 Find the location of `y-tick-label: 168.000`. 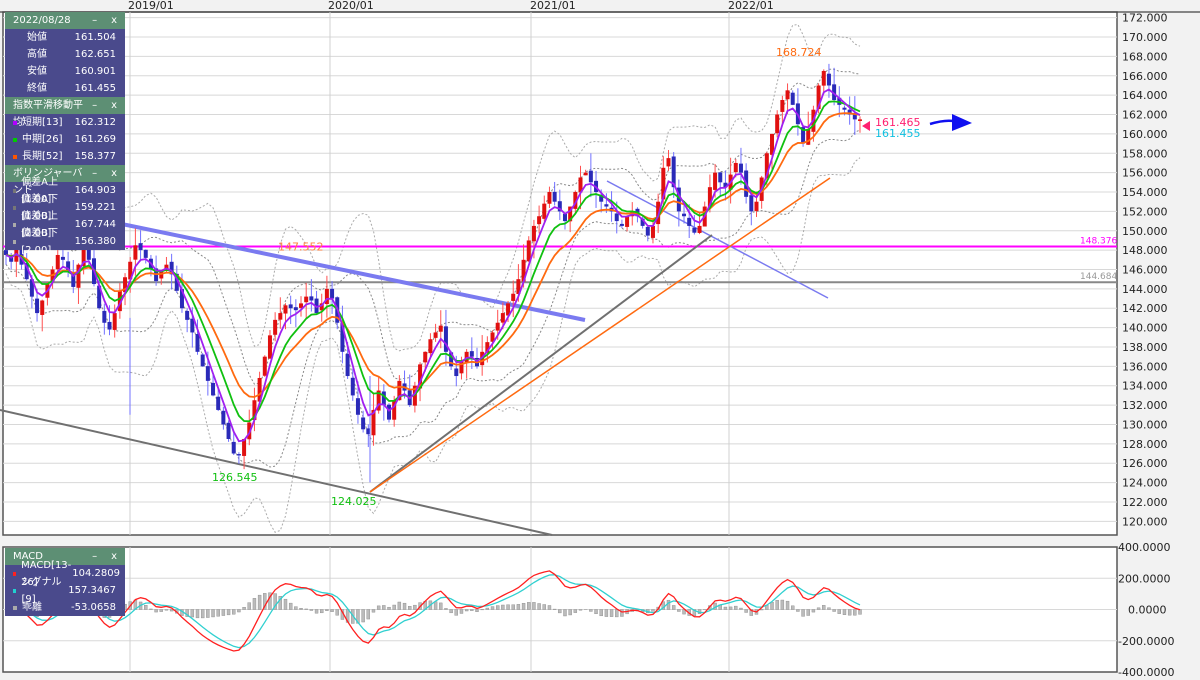

y-tick-label: 168.000 is located at coordinates (1145, 56).